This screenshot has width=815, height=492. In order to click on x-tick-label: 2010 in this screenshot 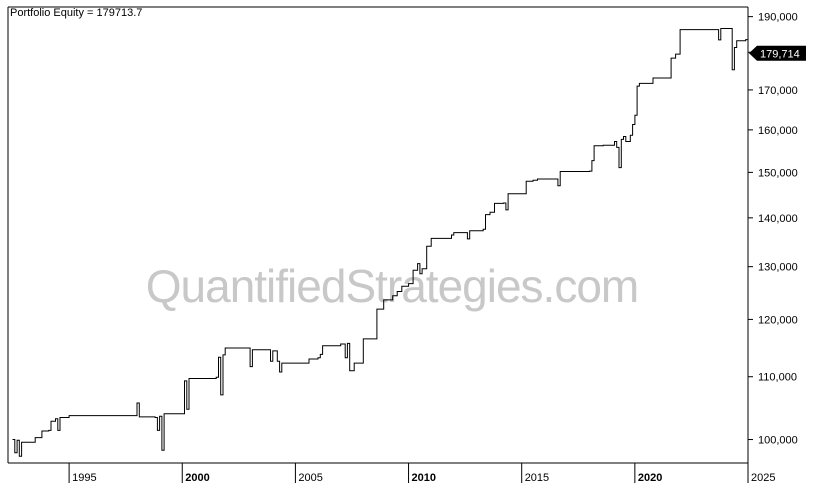, I will do `click(424, 478)`.